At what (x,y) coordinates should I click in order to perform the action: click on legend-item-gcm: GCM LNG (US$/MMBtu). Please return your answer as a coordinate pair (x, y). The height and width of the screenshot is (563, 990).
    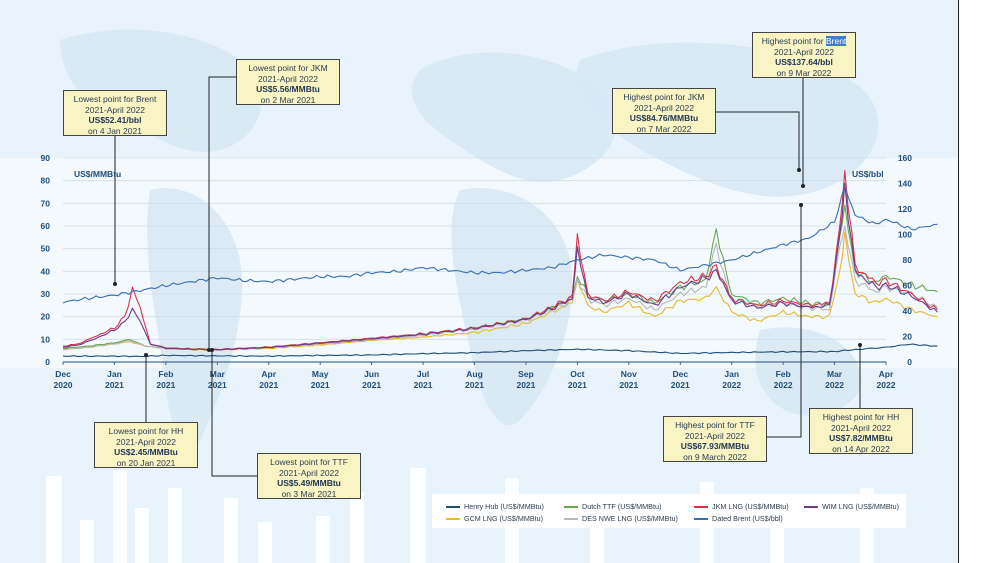
    Looking at the image, I should click on (494, 518).